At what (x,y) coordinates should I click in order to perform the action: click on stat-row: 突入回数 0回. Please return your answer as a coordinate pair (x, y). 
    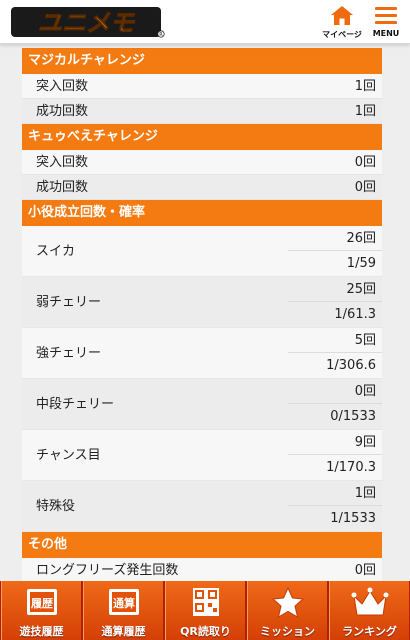
    Looking at the image, I should click on (202, 162).